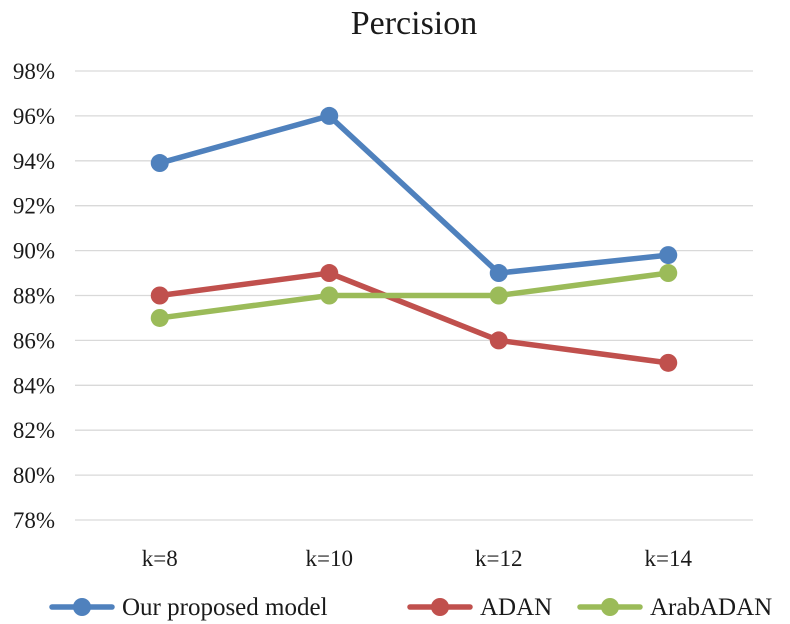 The height and width of the screenshot is (624, 790). What do you see at coordinates (669, 558) in the screenshot?
I see `x-tick-label: k=14` at bounding box center [669, 558].